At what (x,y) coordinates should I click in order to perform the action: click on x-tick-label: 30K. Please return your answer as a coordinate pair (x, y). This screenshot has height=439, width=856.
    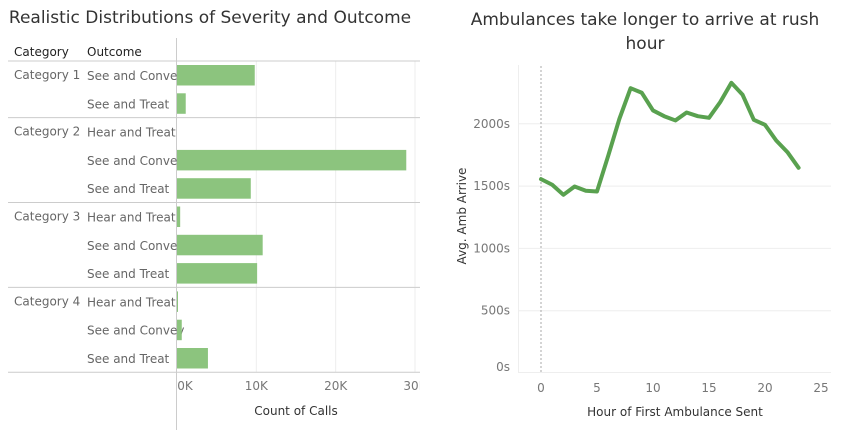
    Looking at the image, I should click on (411, 386).